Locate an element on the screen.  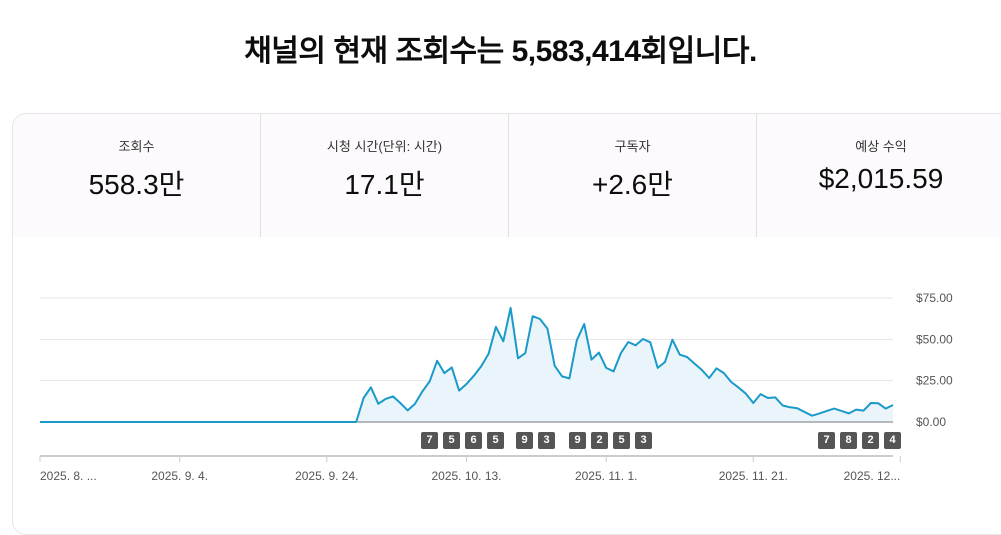
metric-label: 구독자 is located at coordinates (632, 146).